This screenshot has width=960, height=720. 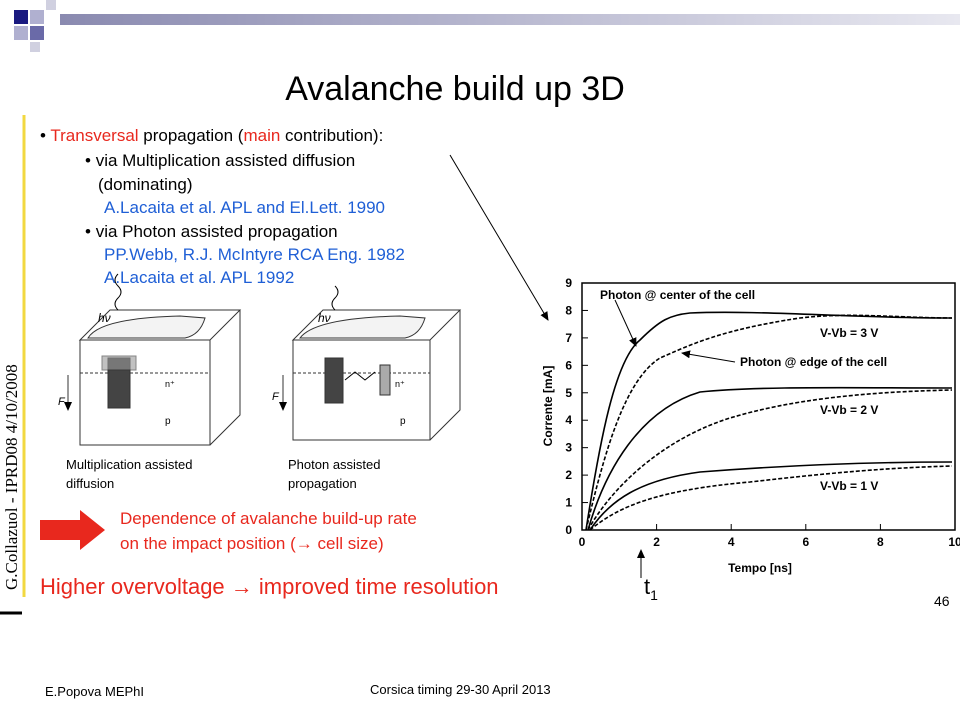 I want to click on sub-bullet: • via Multiplication assisted diffusion, so click(x=220, y=160).